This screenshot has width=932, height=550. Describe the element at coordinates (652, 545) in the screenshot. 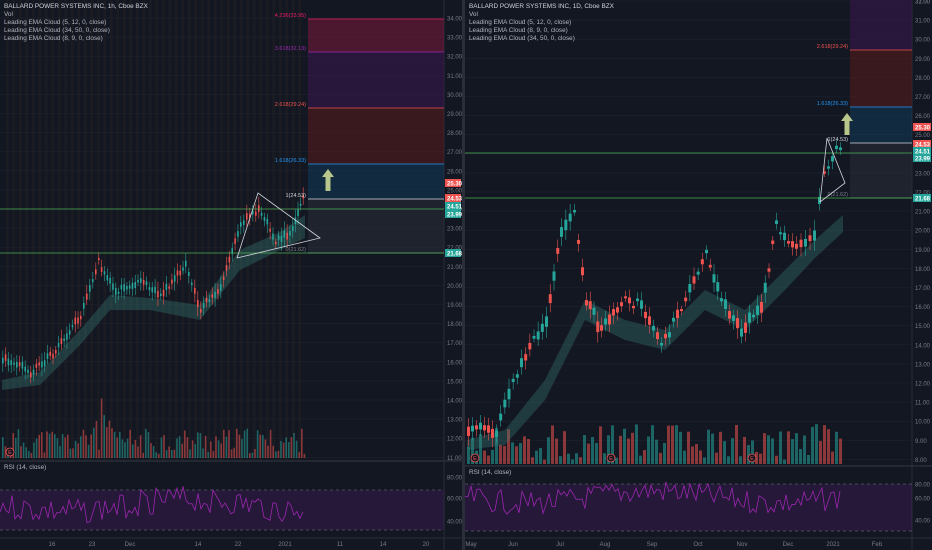

I see `time-axis-label: Sep` at that location.